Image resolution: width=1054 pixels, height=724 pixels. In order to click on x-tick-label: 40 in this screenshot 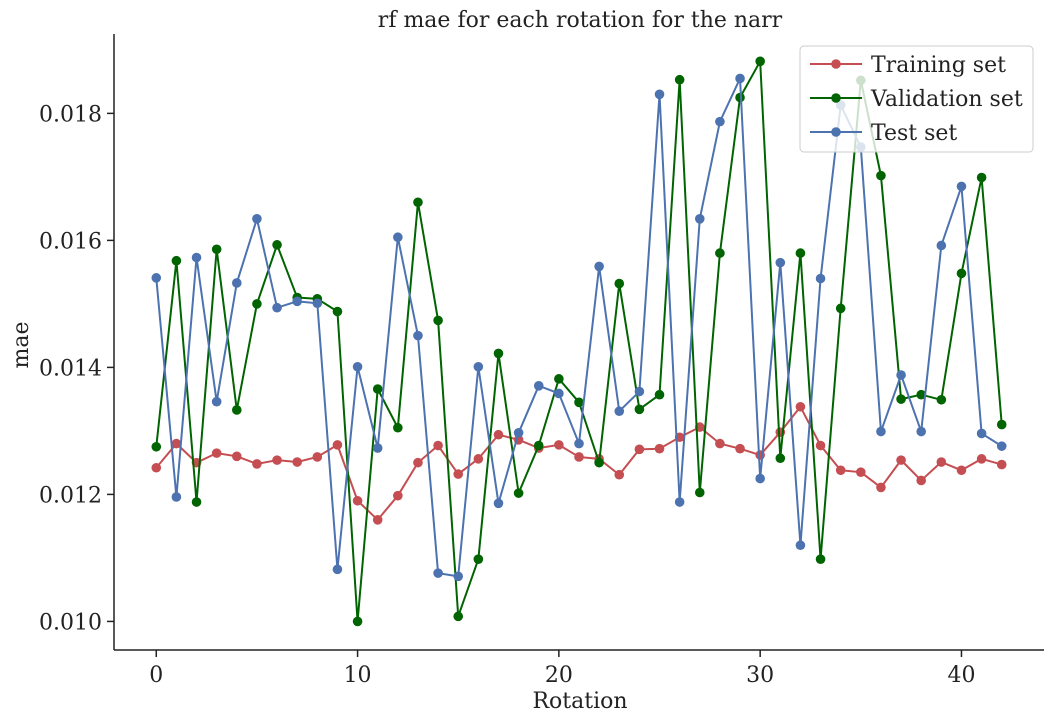, I will do `click(961, 675)`.